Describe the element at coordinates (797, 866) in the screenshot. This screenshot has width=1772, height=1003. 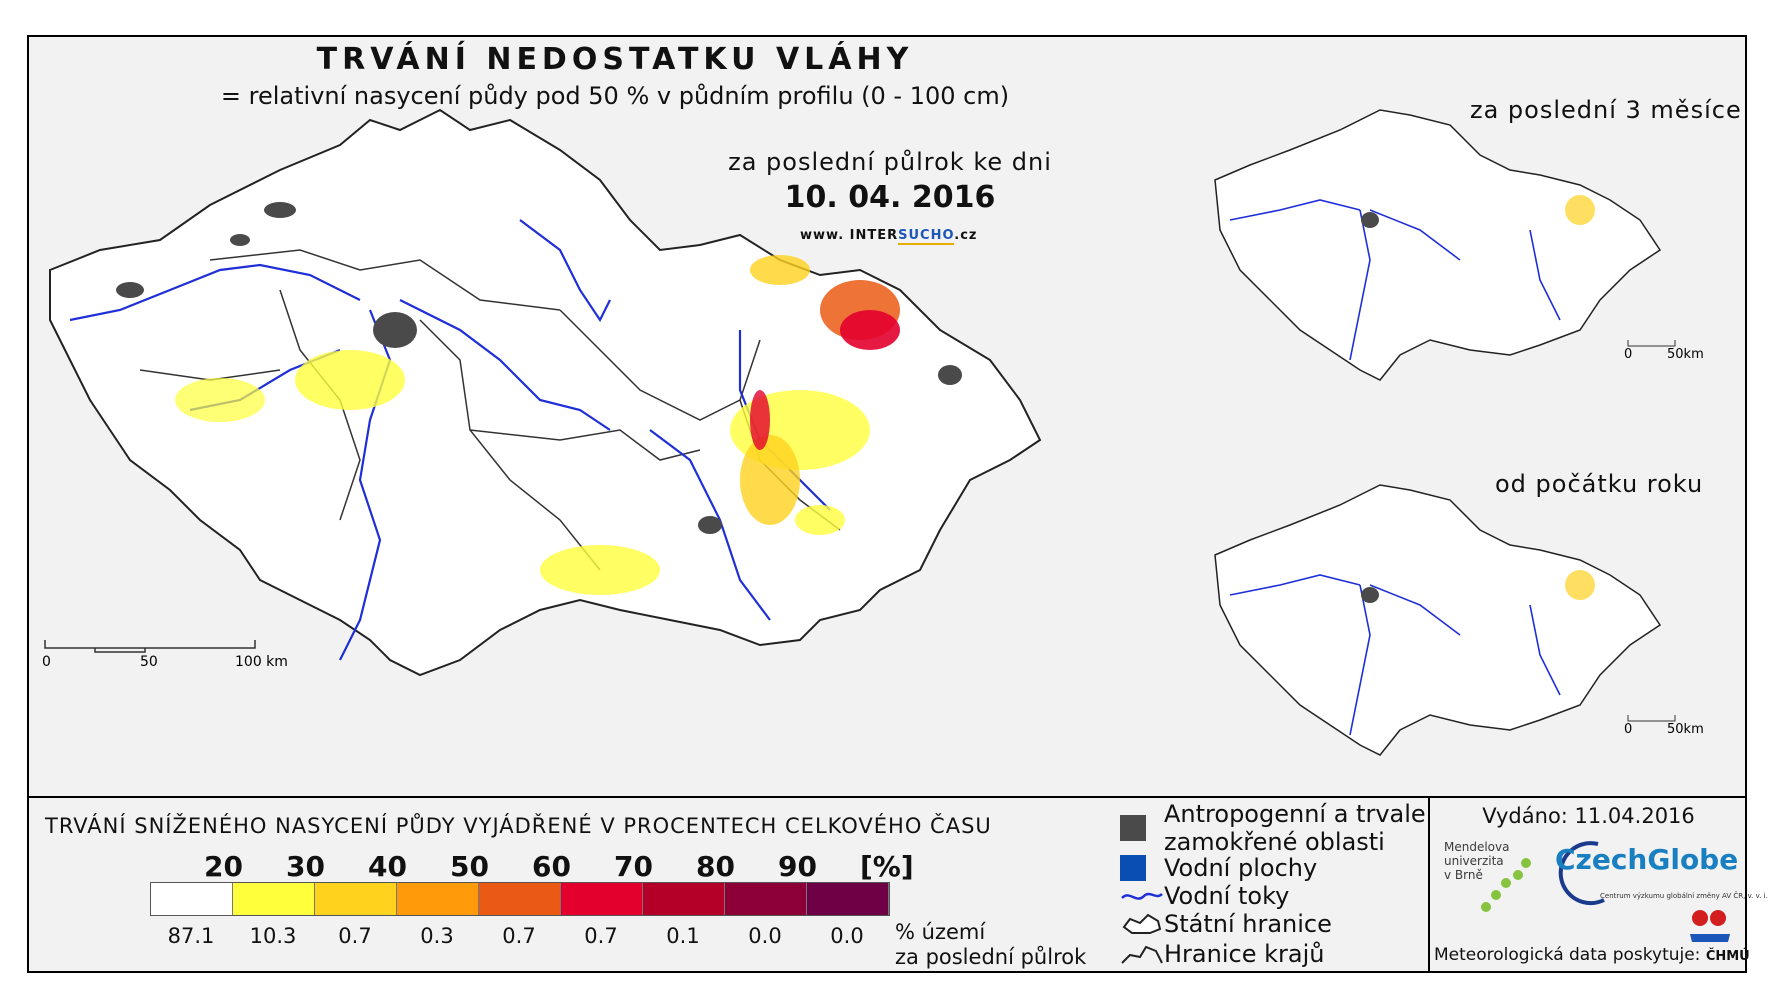
I see `legend-tick-7: 90` at that location.